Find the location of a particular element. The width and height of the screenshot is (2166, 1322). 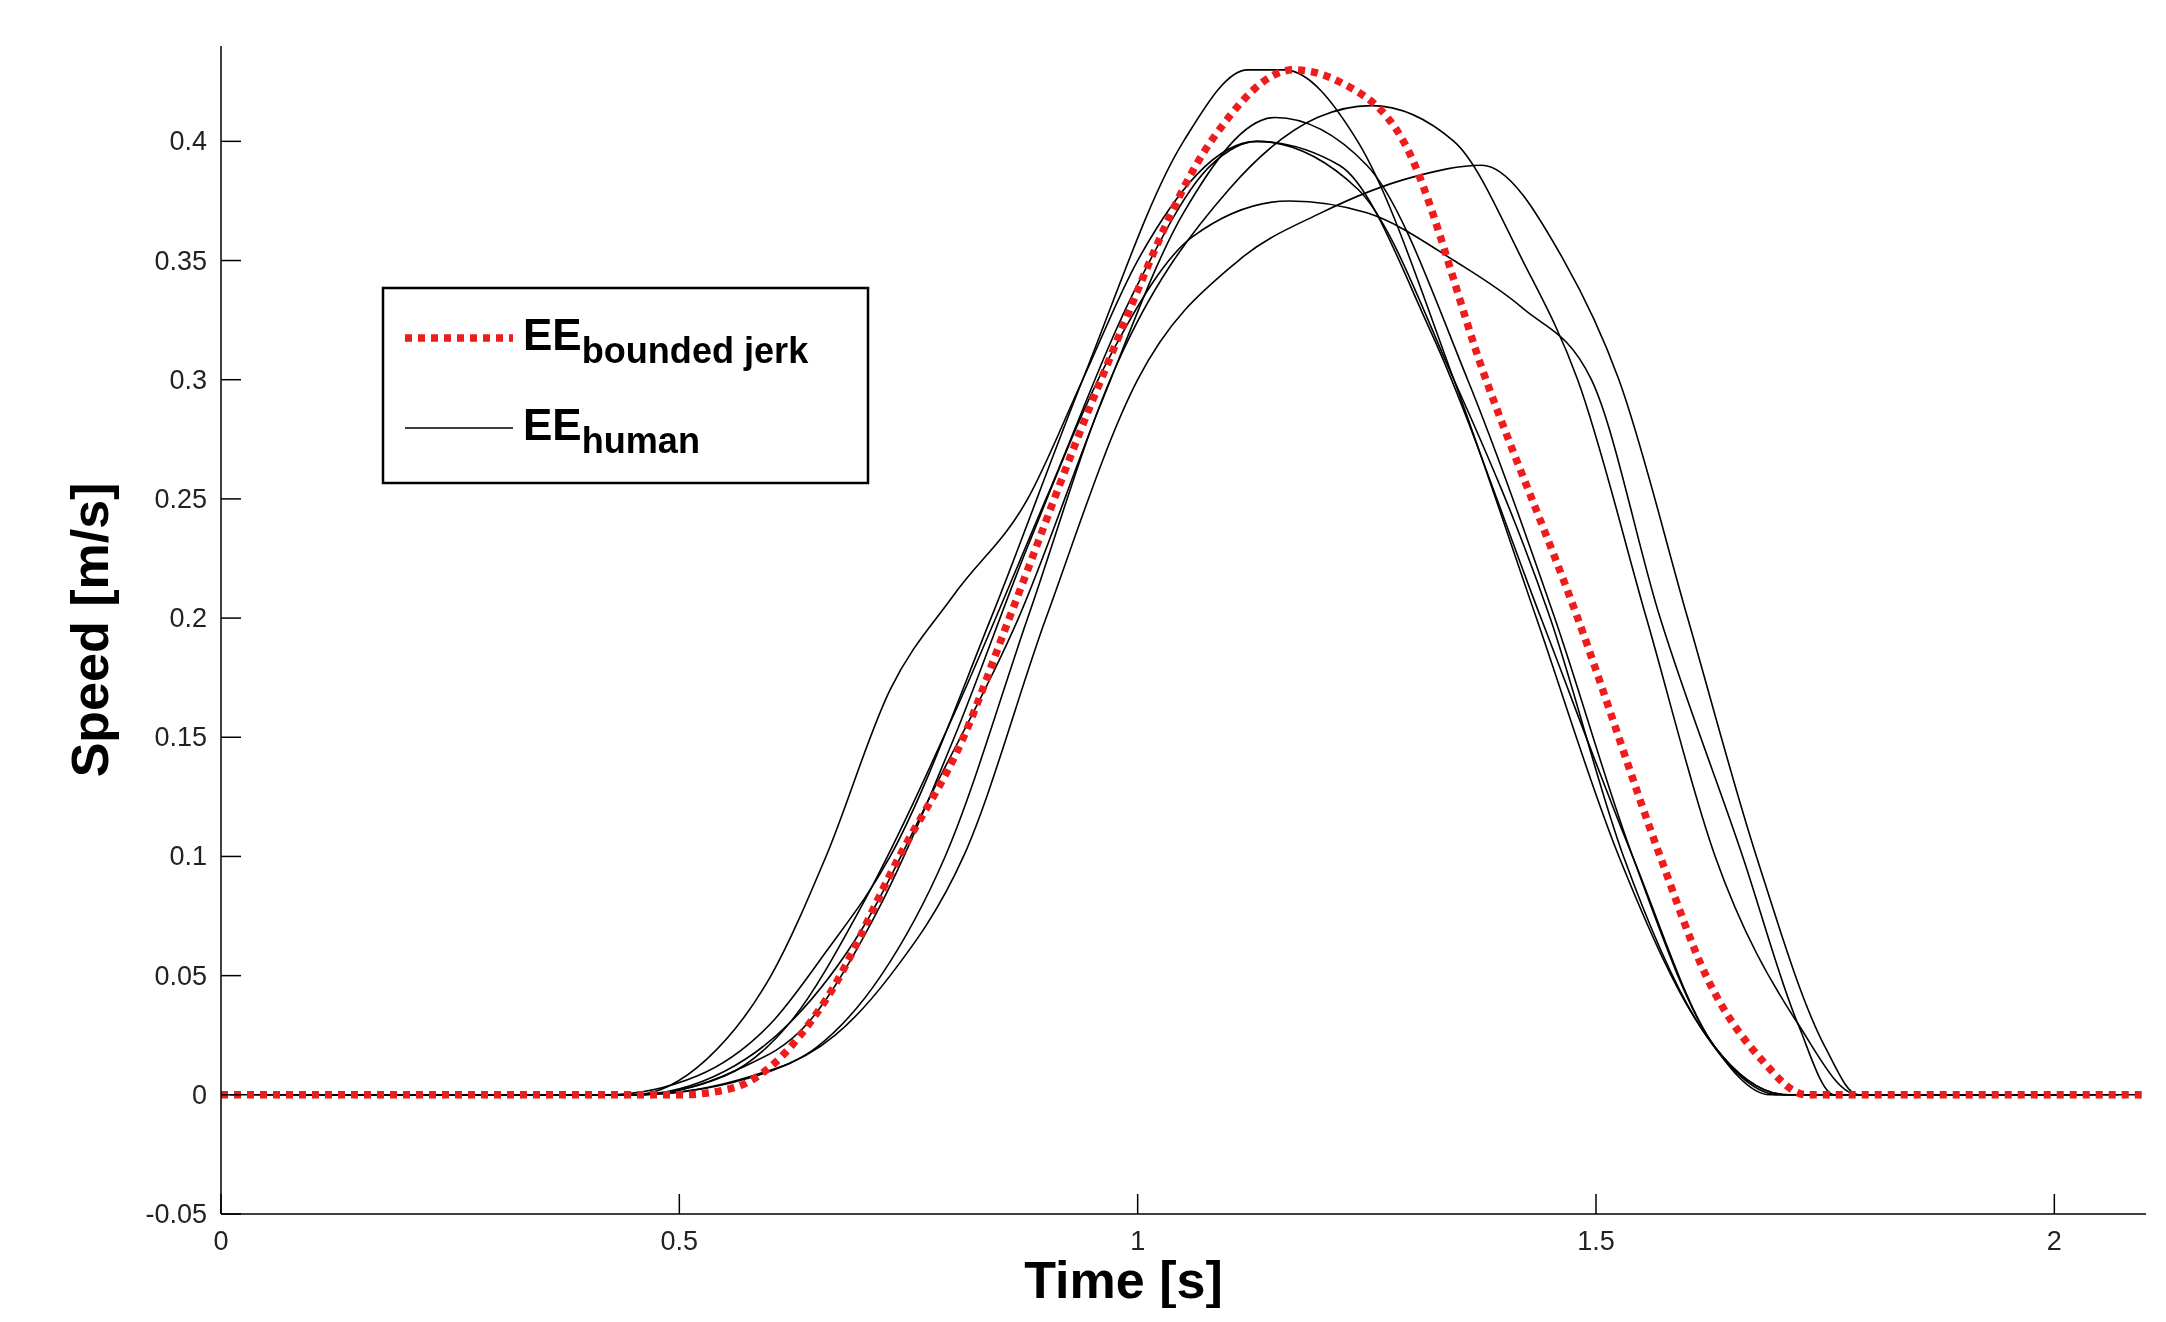

x-tick-label: 1 is located at coordinates (1138, 1241).